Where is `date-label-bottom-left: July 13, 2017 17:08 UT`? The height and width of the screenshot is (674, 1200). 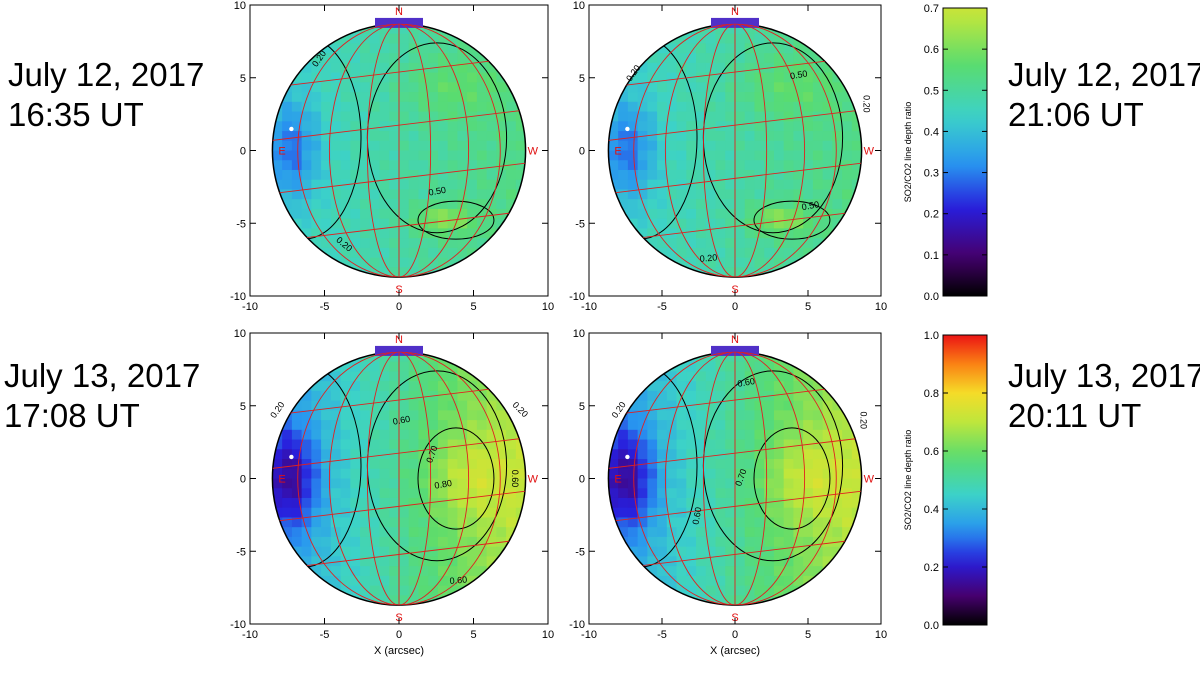
date-label-bottom-left: July 13, 2017 17:08 UT is located at coordinates (102, 396).